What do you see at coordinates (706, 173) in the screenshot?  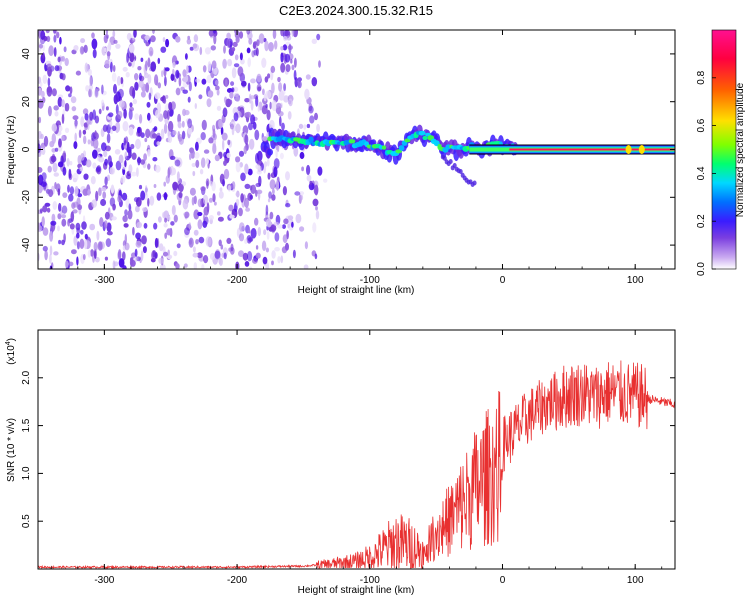 I see `colorbar-ticks: 0.0 0.2 0.4 0.6 0.8` at bounding box center [706, 173].